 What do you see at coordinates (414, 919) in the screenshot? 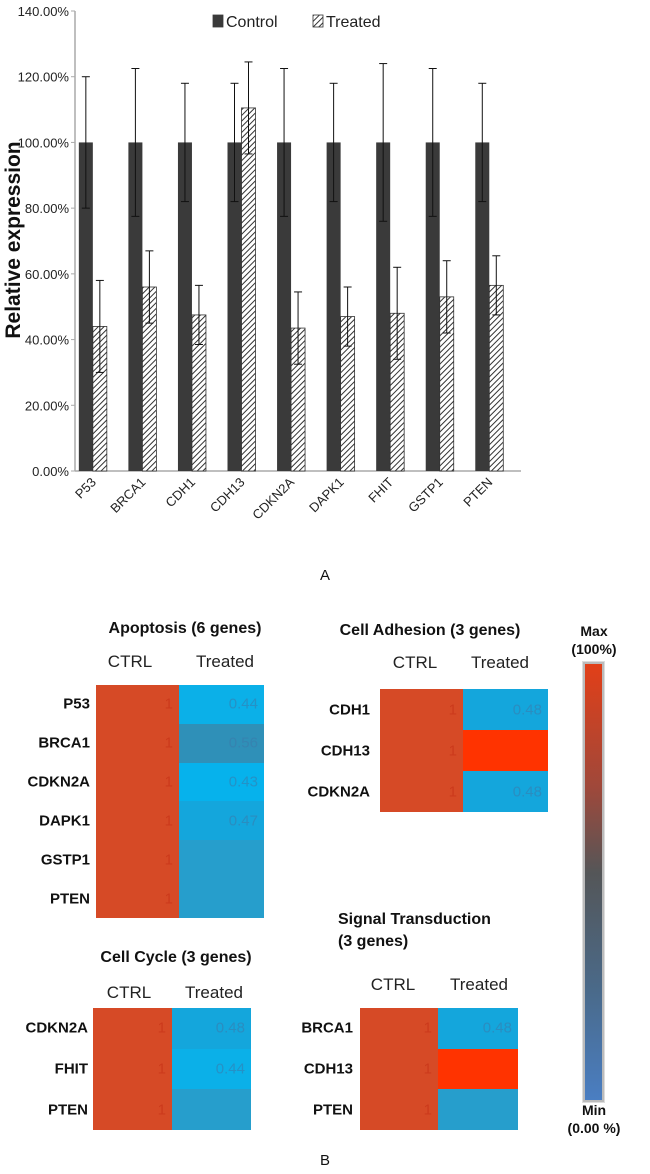
I see `heatmap-title-line: Signal Transduction` at bounding box center [414, 919].